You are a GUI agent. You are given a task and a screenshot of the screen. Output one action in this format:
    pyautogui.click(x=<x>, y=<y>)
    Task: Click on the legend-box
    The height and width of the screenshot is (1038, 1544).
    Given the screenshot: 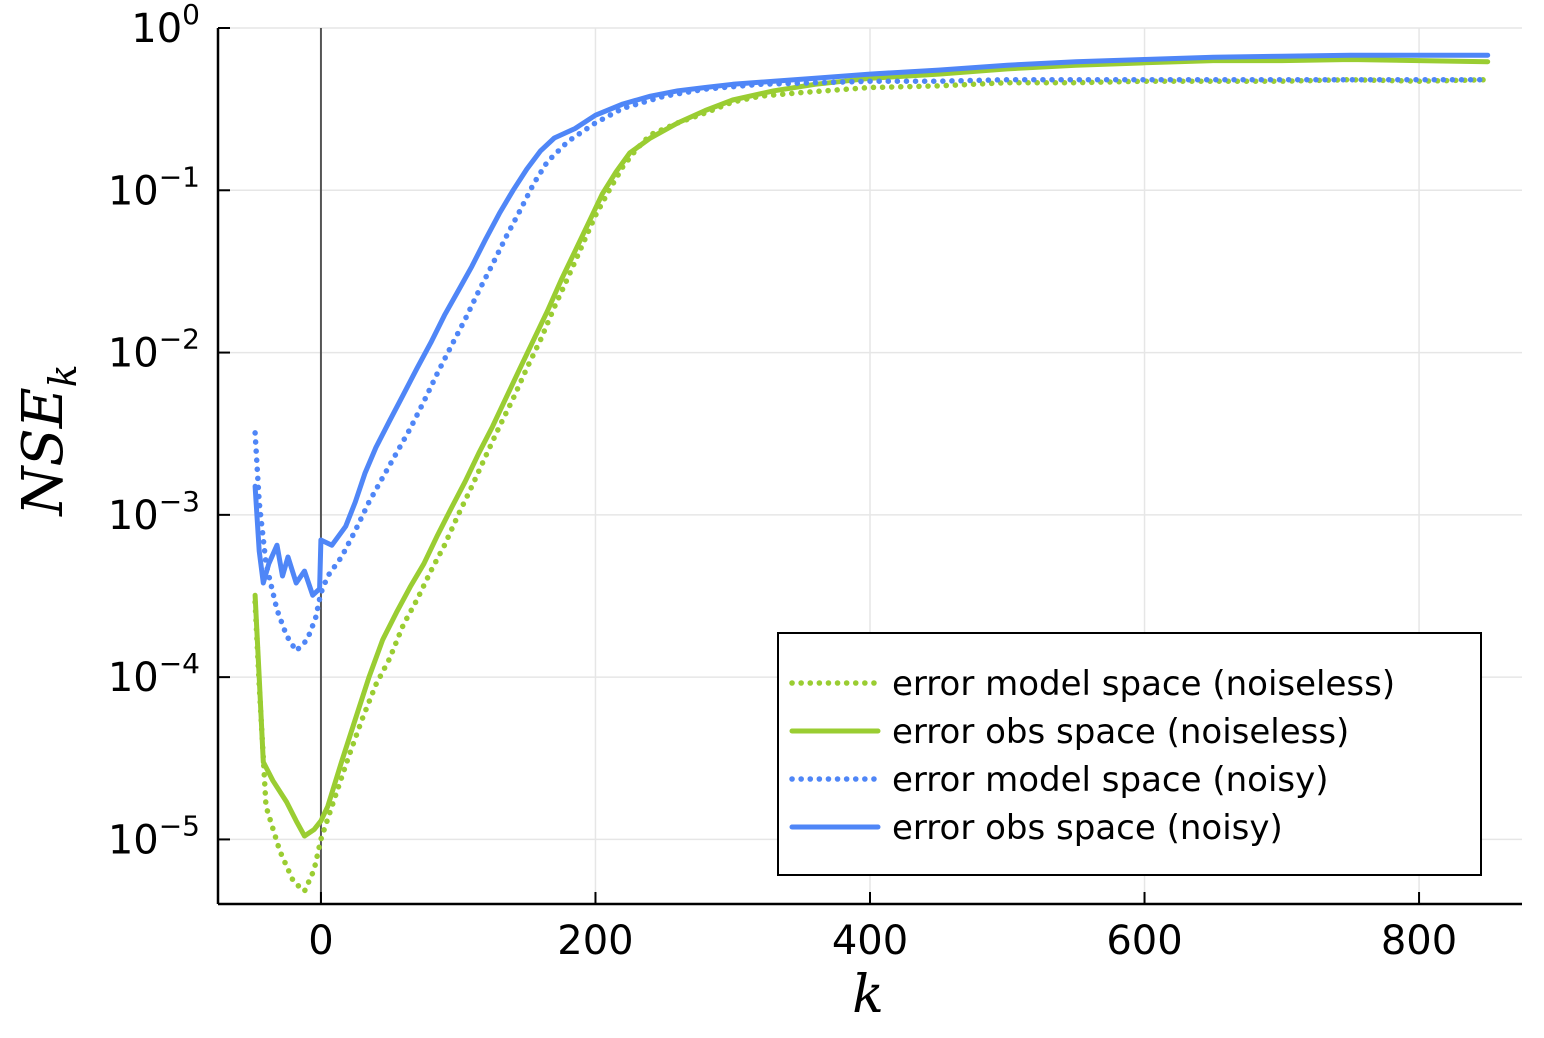 What is the action you would take?
    pyautogui.click(x=1129, y=754)
    